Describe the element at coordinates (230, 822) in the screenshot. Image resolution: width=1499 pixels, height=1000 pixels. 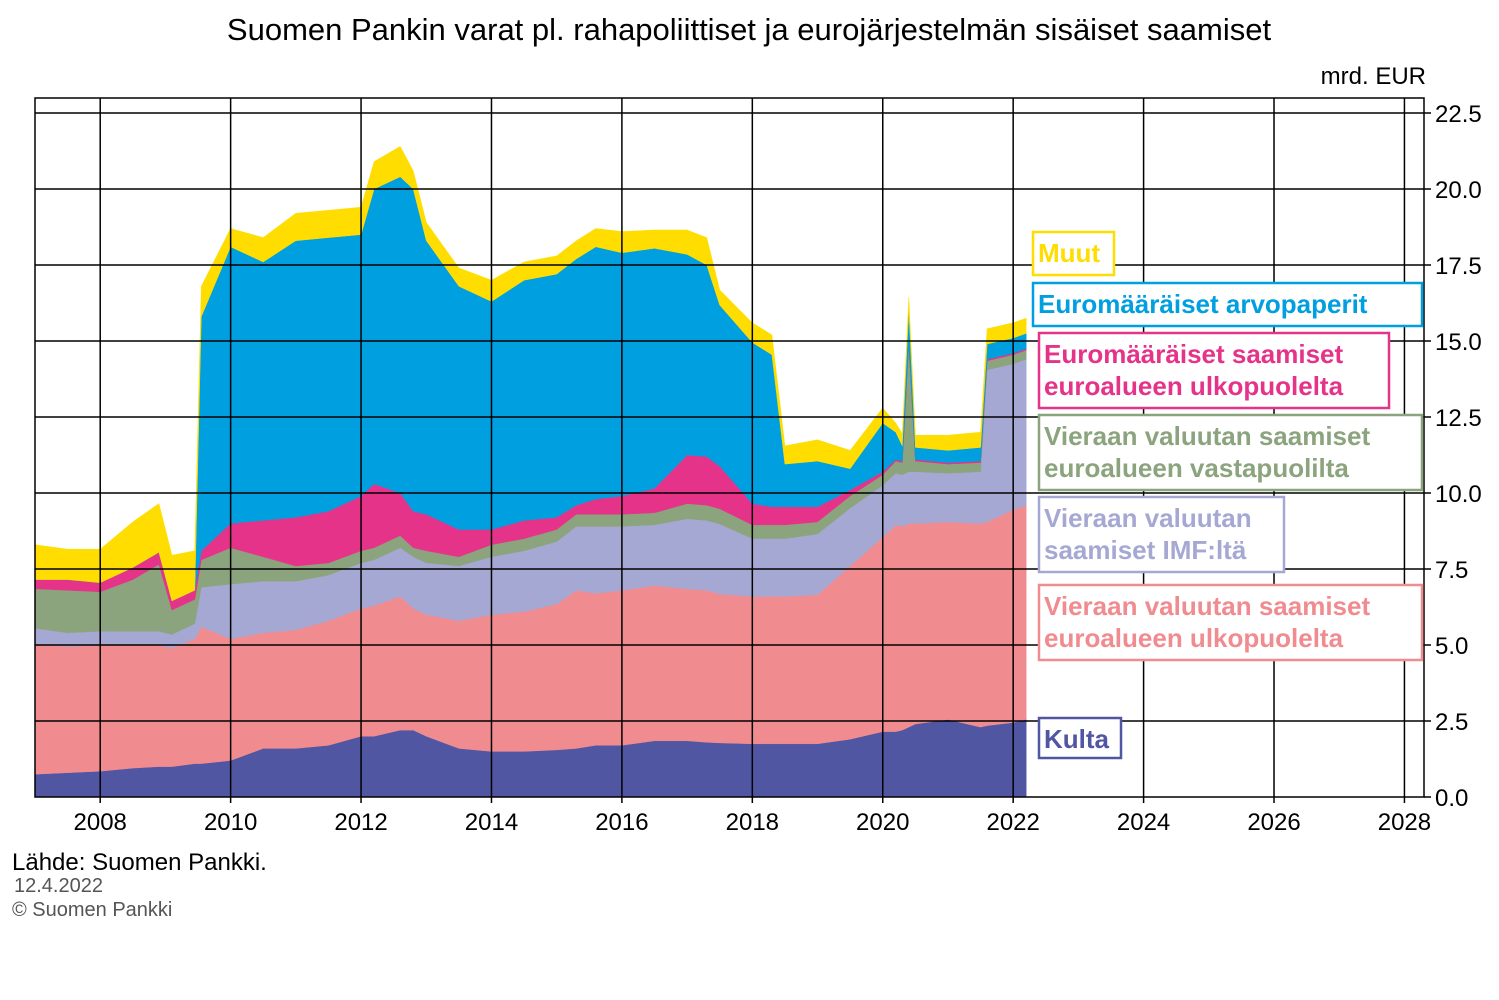
I see `x-tick-label: 2010` at that location.